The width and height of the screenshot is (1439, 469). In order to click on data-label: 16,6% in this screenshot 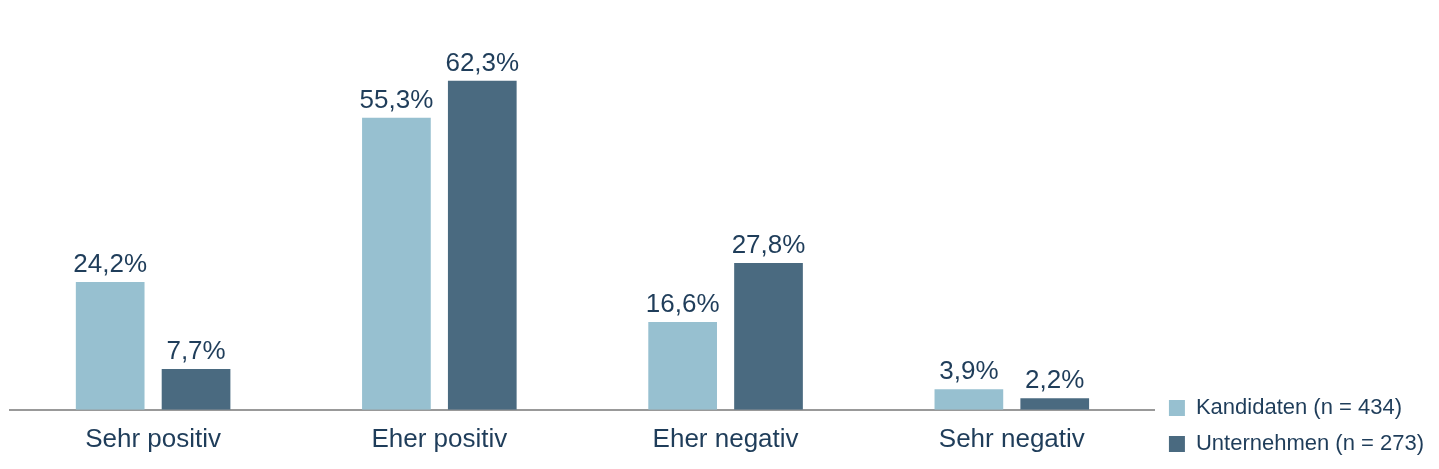, I will do `click(682, 303)`.